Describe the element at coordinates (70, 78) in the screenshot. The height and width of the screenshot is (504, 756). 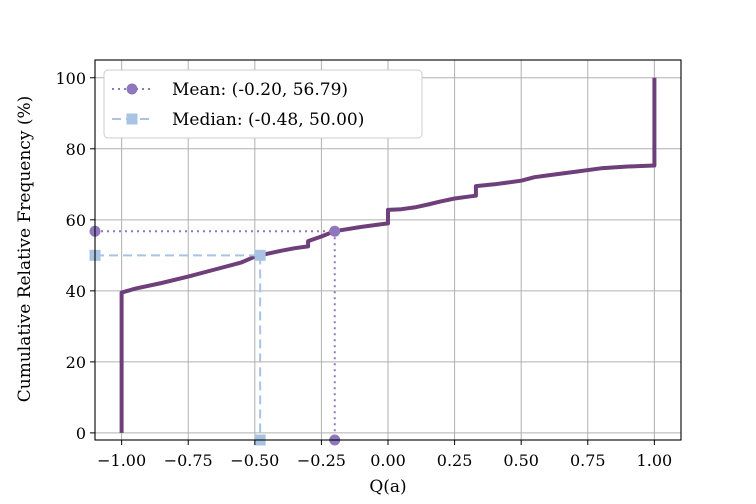
I see `y-tick-label: 100` at that location.